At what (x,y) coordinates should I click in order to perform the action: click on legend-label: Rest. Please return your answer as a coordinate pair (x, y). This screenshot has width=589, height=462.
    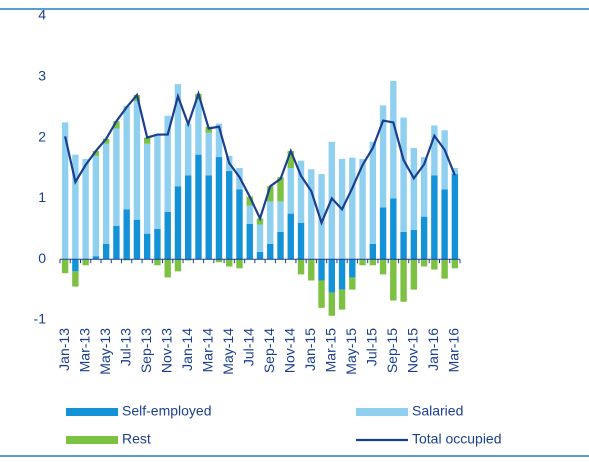
    Looking at the image, I should click on (136, 439).